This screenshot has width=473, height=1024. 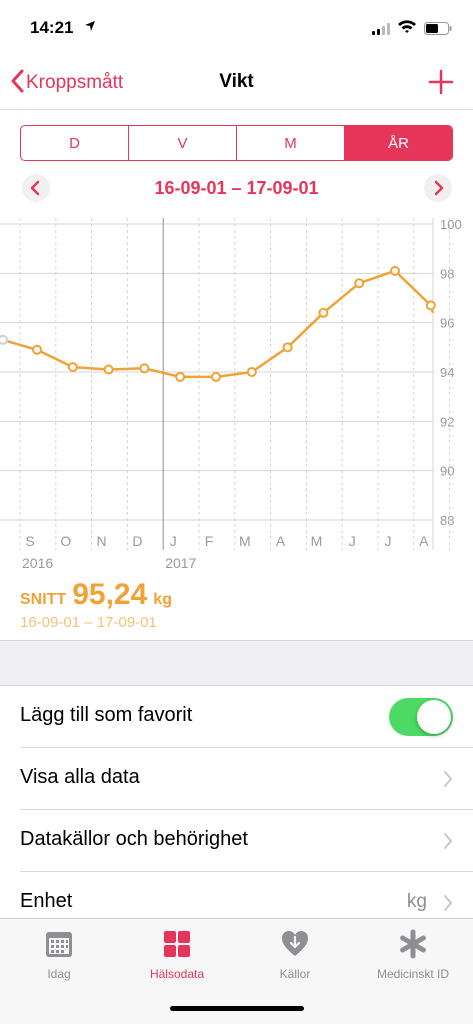 I want to click on toggle-knob, so click(x=434, y=717).